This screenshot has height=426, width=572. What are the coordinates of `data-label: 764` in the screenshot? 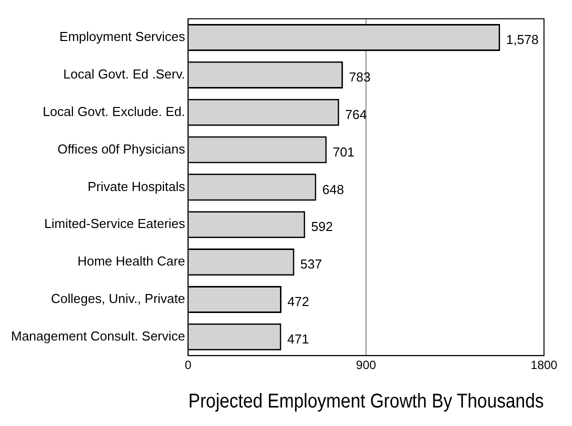 It's located at (356, 114).